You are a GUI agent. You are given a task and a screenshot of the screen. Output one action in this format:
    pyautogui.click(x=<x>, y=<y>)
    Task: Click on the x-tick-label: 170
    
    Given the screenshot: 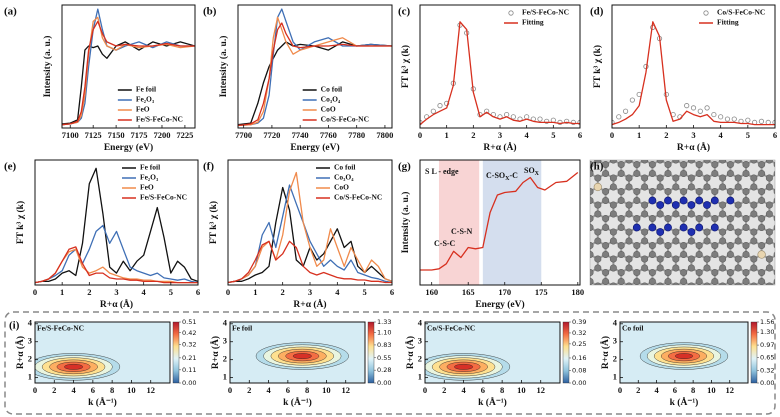 What is the action you would take?
    pyautogui.click(x=504, y=292)
    